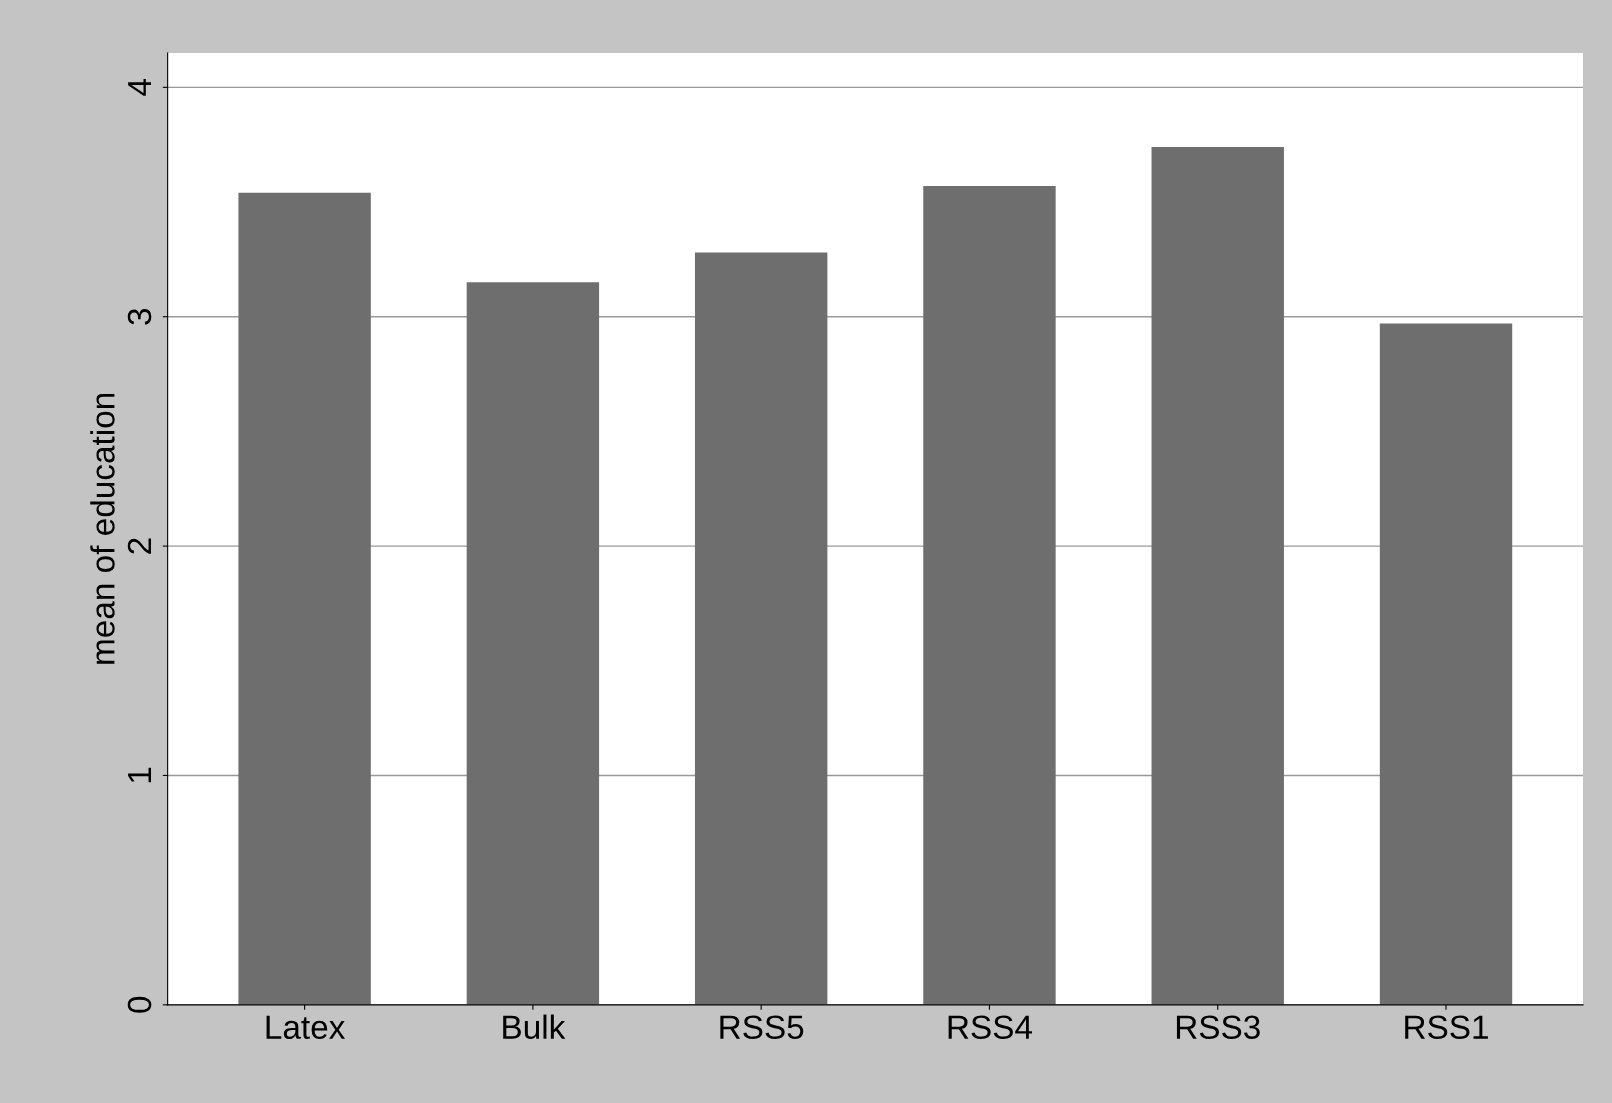 The height and width of the screenshot is (1103, 1612). What do you see at coordinates (1446, 1027) in the screenshot?
I see `x-tick-label: RSS1` at bounding box center [1446, 1027].